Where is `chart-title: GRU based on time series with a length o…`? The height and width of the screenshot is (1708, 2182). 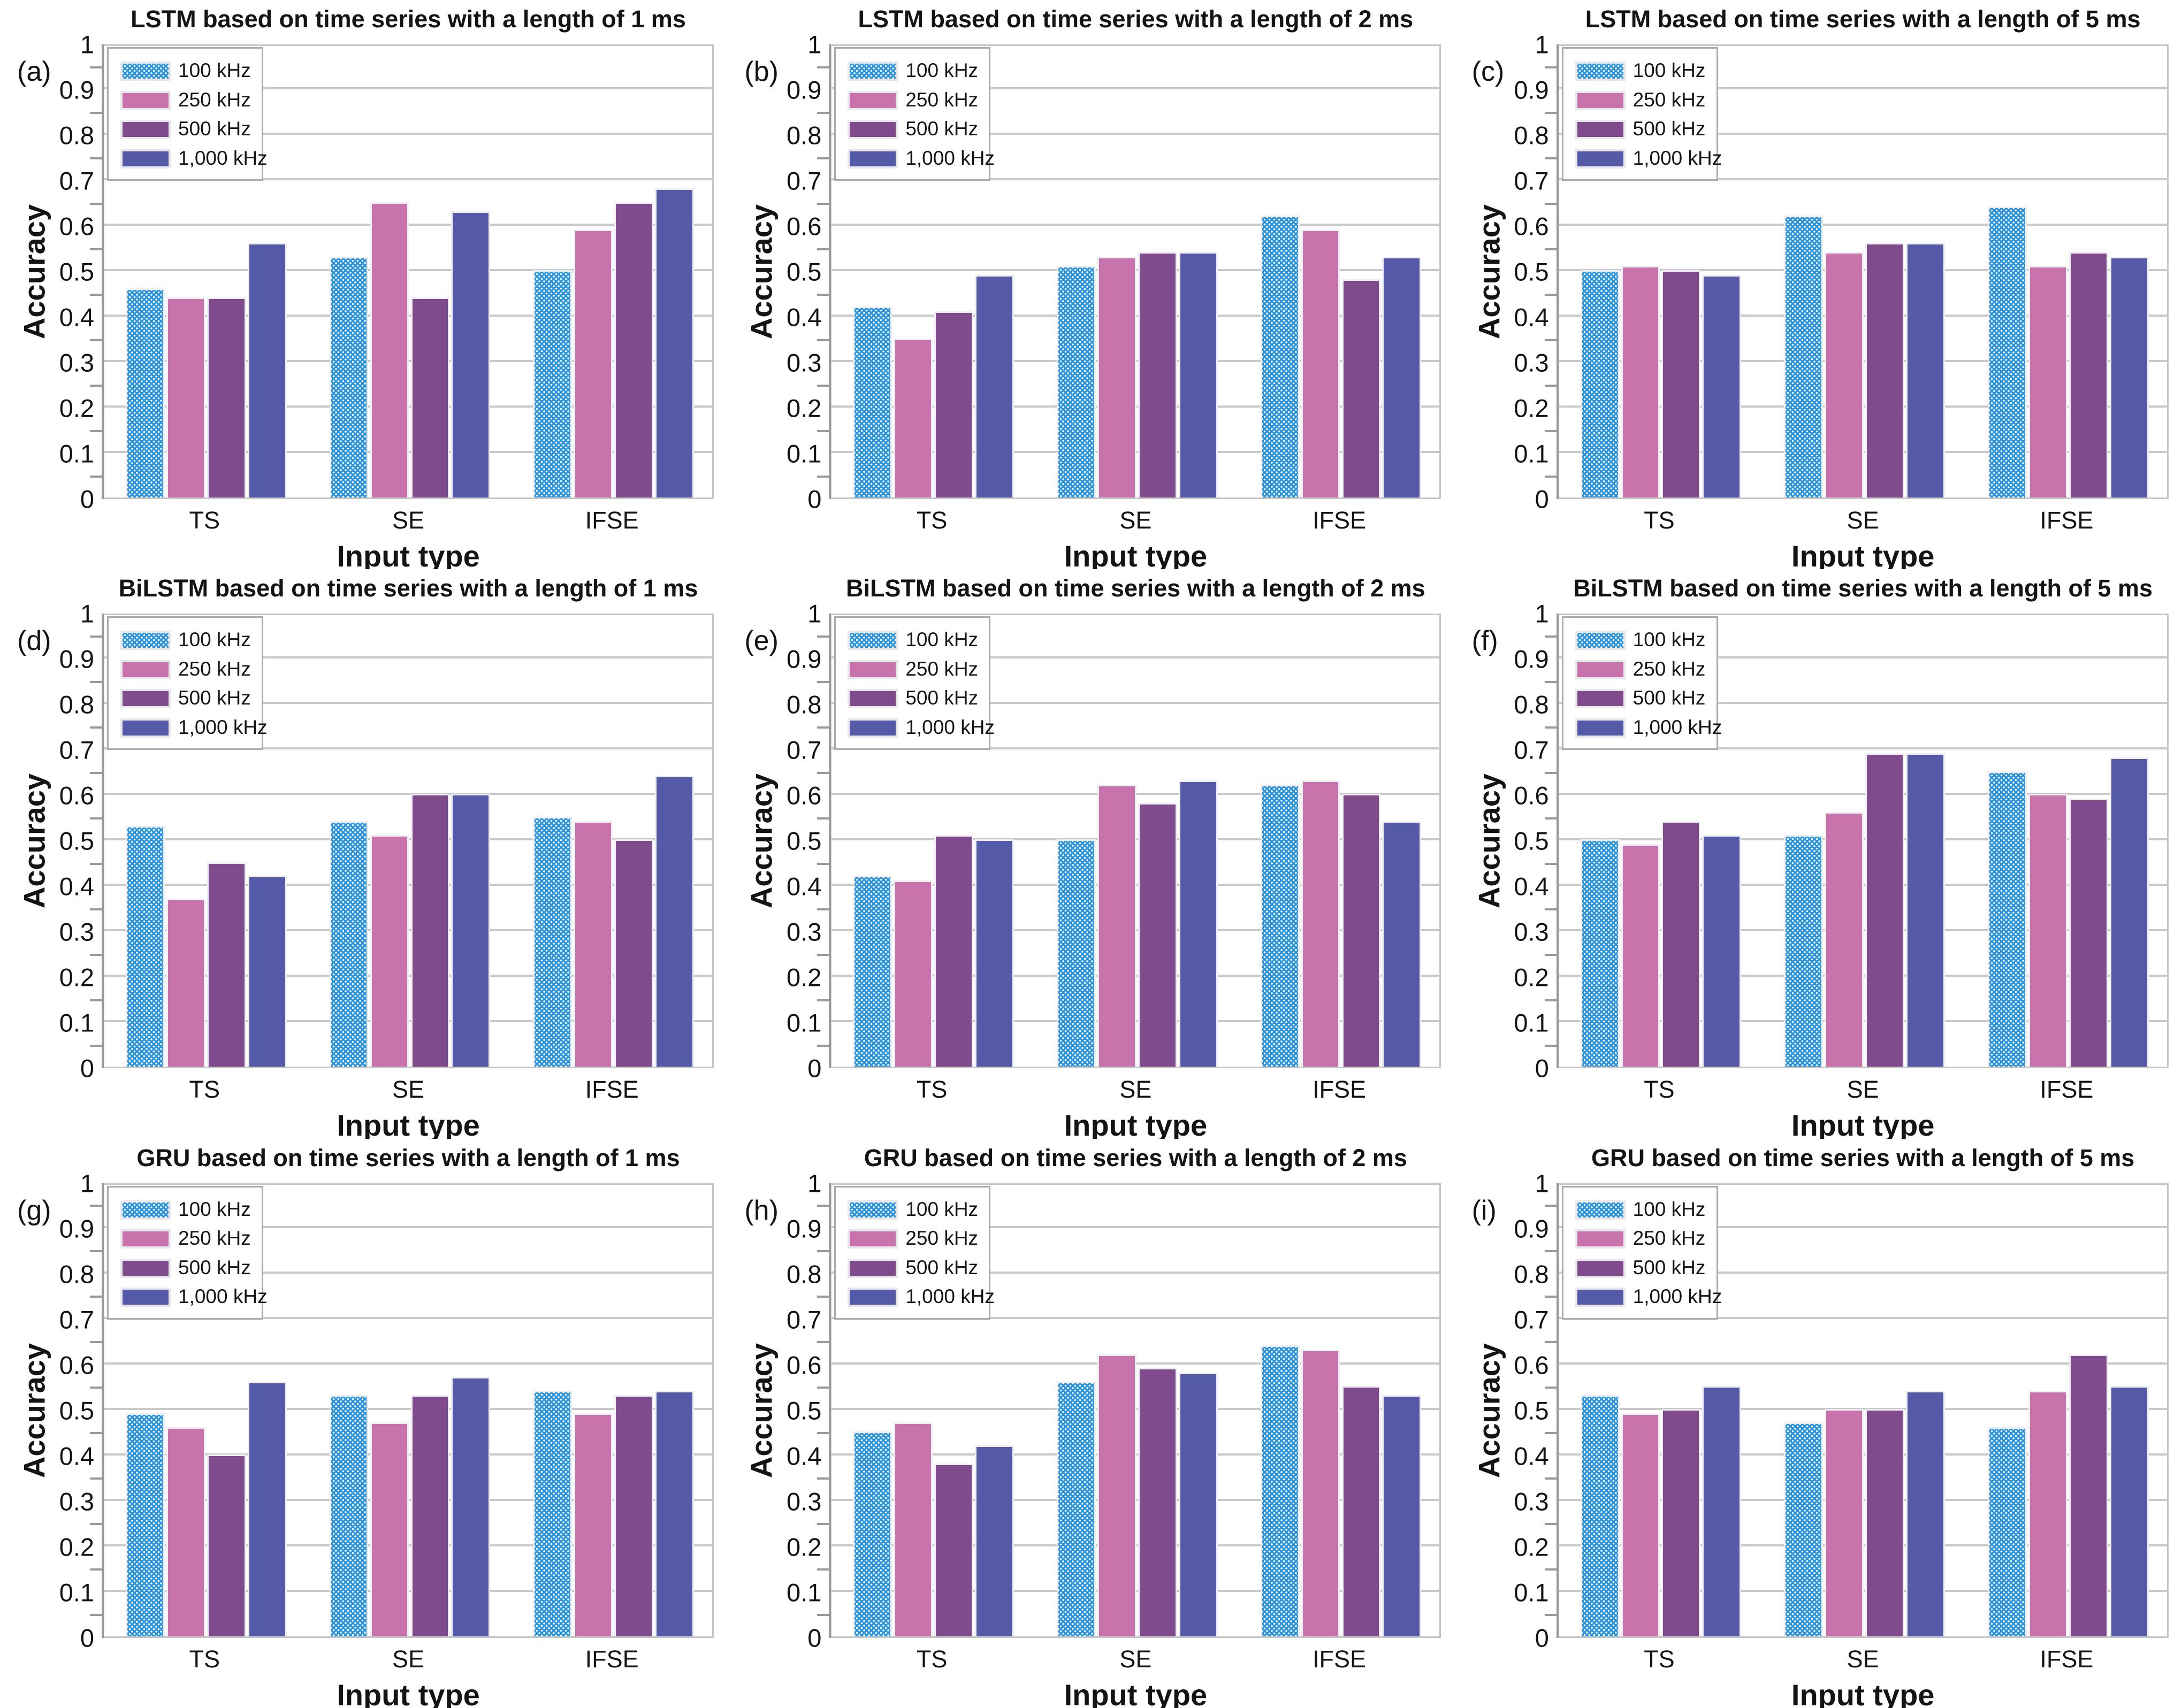
chart-title: GRU based on time series with a length o… is located at coordinates (1863, 1157).